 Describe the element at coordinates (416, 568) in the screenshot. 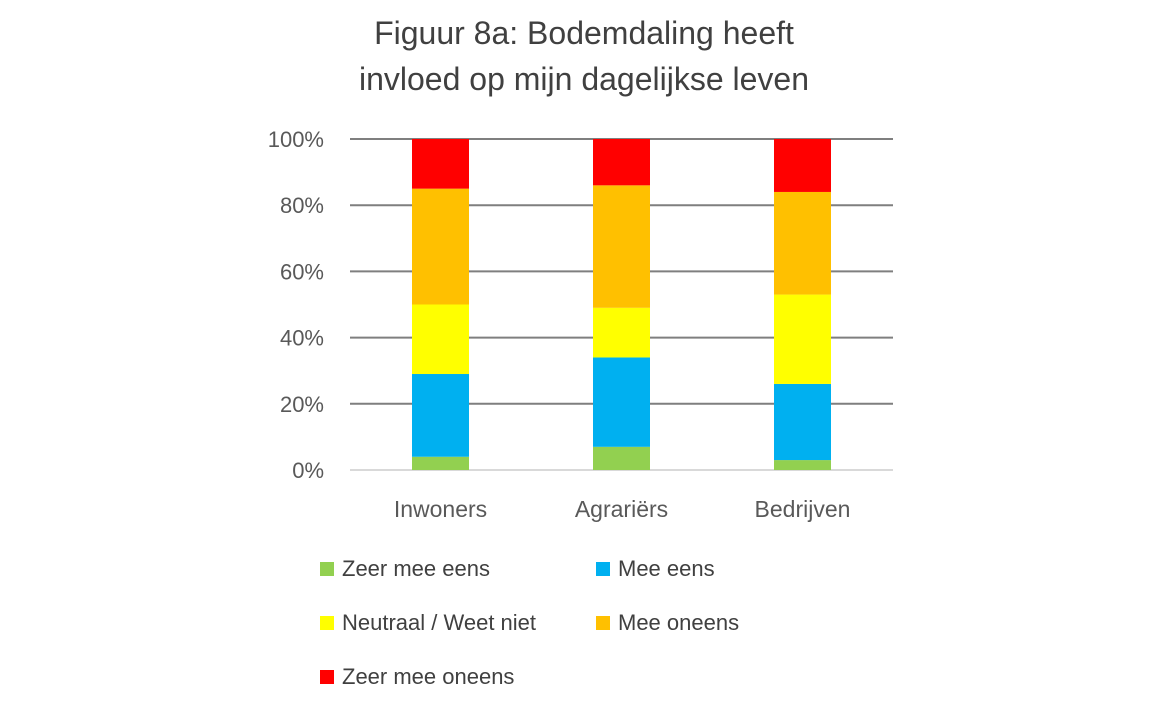

I see `legend-label: Zeer mee eens` at that location.